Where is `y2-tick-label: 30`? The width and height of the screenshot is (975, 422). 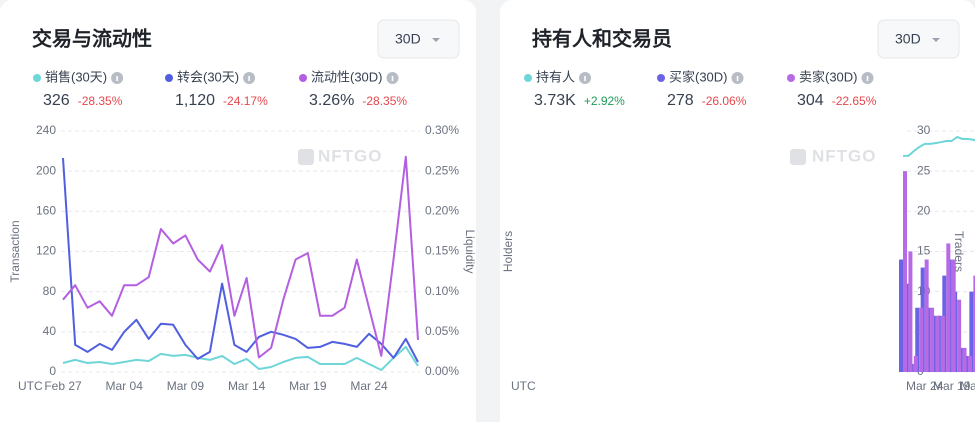
y2-tick-label: 30 is located at coordinates (924, 130).